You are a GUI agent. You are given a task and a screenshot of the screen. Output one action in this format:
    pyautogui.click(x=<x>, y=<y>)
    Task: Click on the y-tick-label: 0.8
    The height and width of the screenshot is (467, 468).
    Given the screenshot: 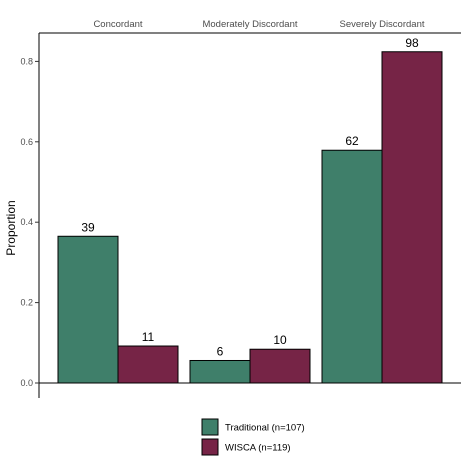 What is the action you would take?
    pyautogui.click(x=26, y=61)
    